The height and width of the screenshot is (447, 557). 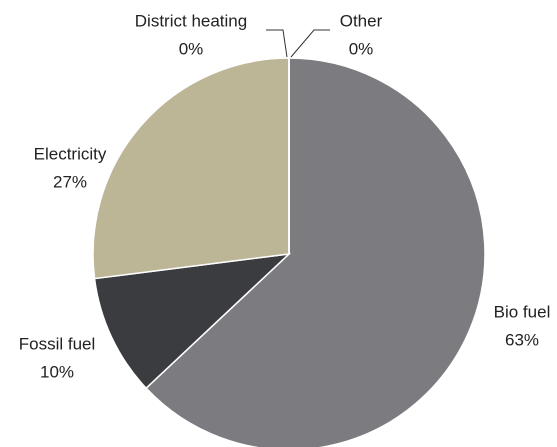 What do you see at coordinates (191, 20) in the screenshot?
I see `slice-label: District heating` at bounding box center [191, 20].